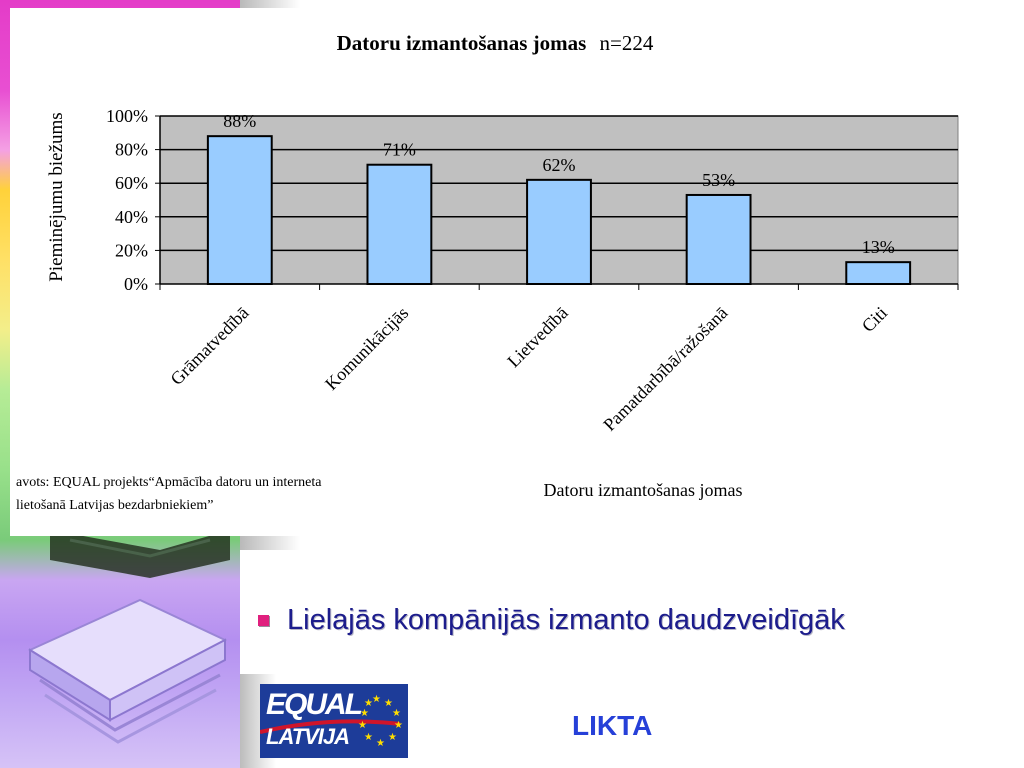 Image resolution: width=1024 pixels, height=768 pixels. What do you see at coordinates (559, 165) in the screenshot?
I see `bar-value-label: 62%` at bounding box center [559, 165].